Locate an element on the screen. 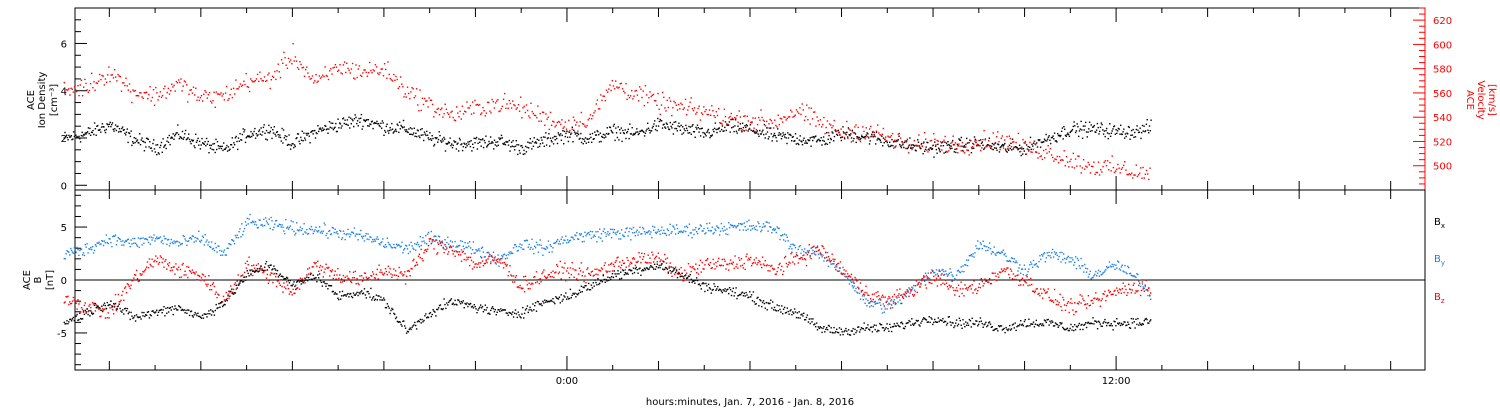 This screenshot has width=1500, height=410. density-tick-label: 4 is located at coordinates (64, 92).